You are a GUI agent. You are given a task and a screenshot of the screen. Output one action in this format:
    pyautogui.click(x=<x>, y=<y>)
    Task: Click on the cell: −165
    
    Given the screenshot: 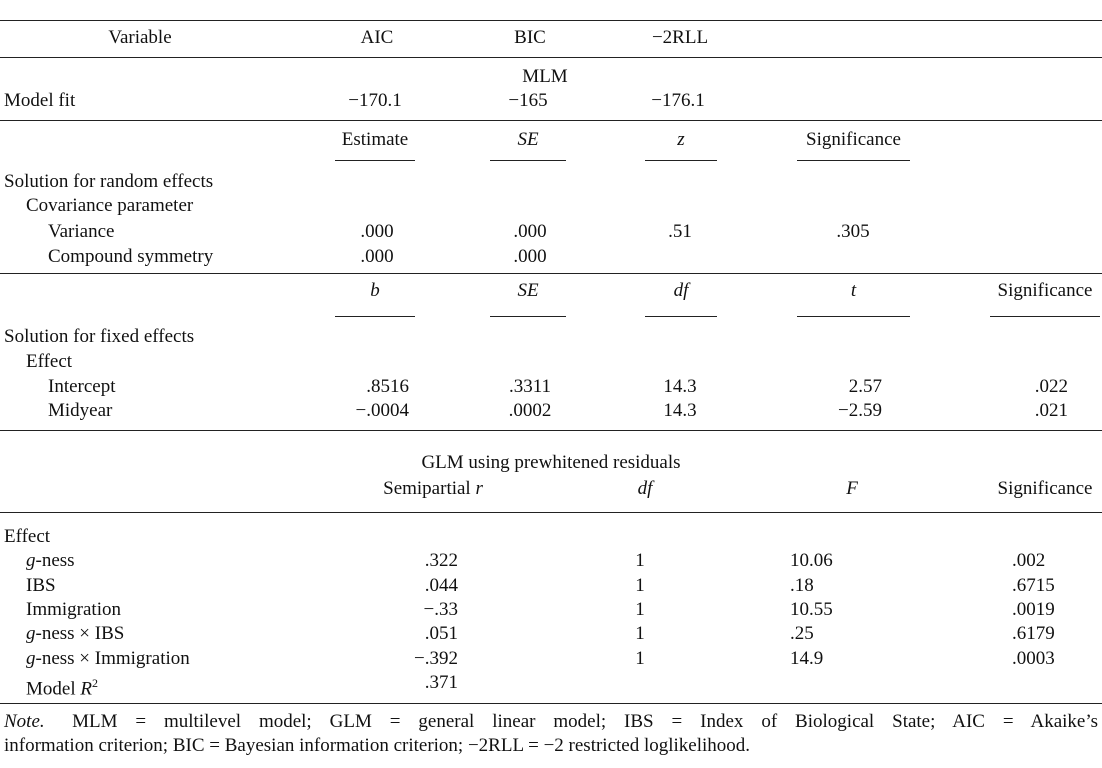 What is the action you would take?
    pyautogui.click(x=528, y=100)
    